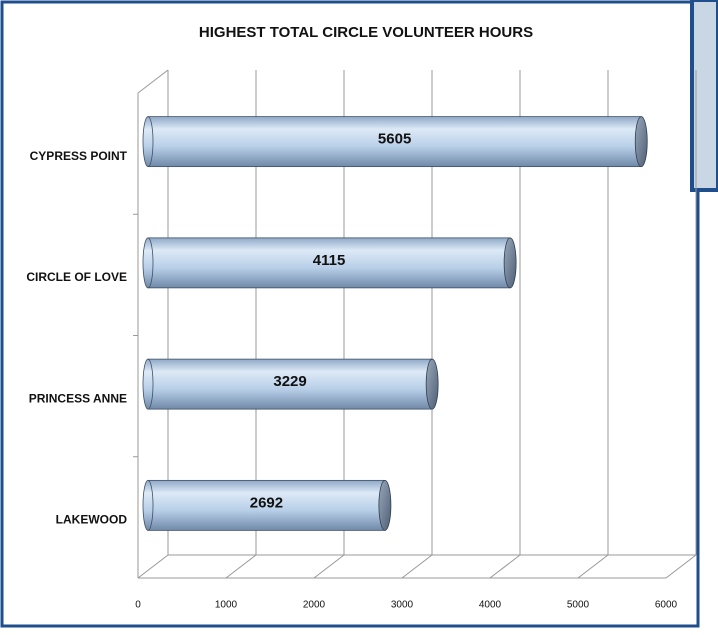 The image size is (718, 635). Describe the element at coordinates (138, 605) in the screenshot. I see `x-tick-label: 0` at that location.